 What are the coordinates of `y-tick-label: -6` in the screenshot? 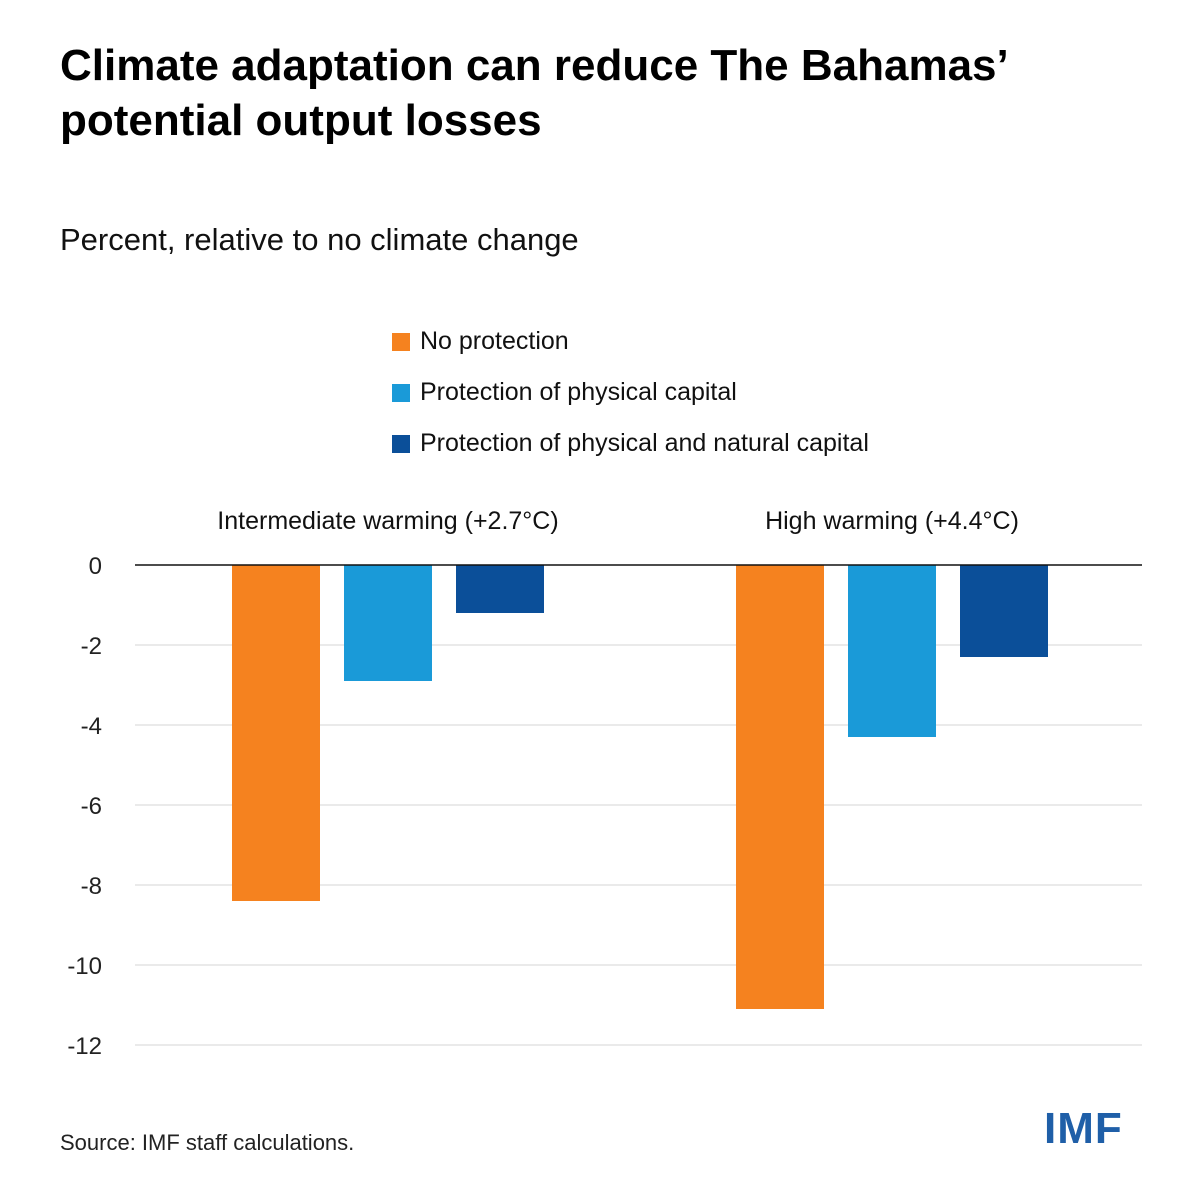 It's located at (91, 806).